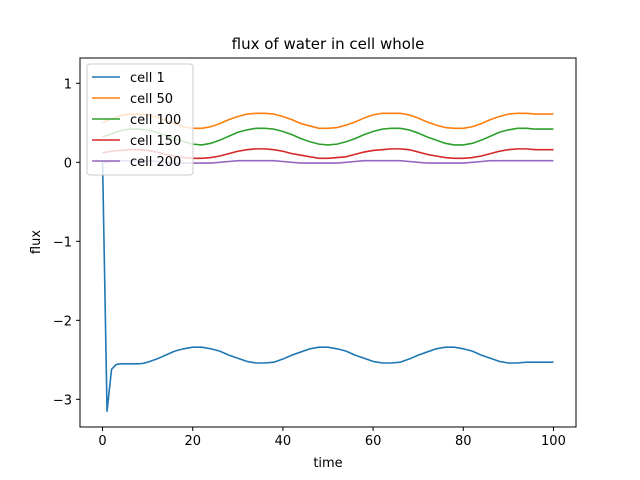 This screenshot has width=640, height=480. I want to click on y-axis: −3 −2 −1 0 1, so click(66, 242).